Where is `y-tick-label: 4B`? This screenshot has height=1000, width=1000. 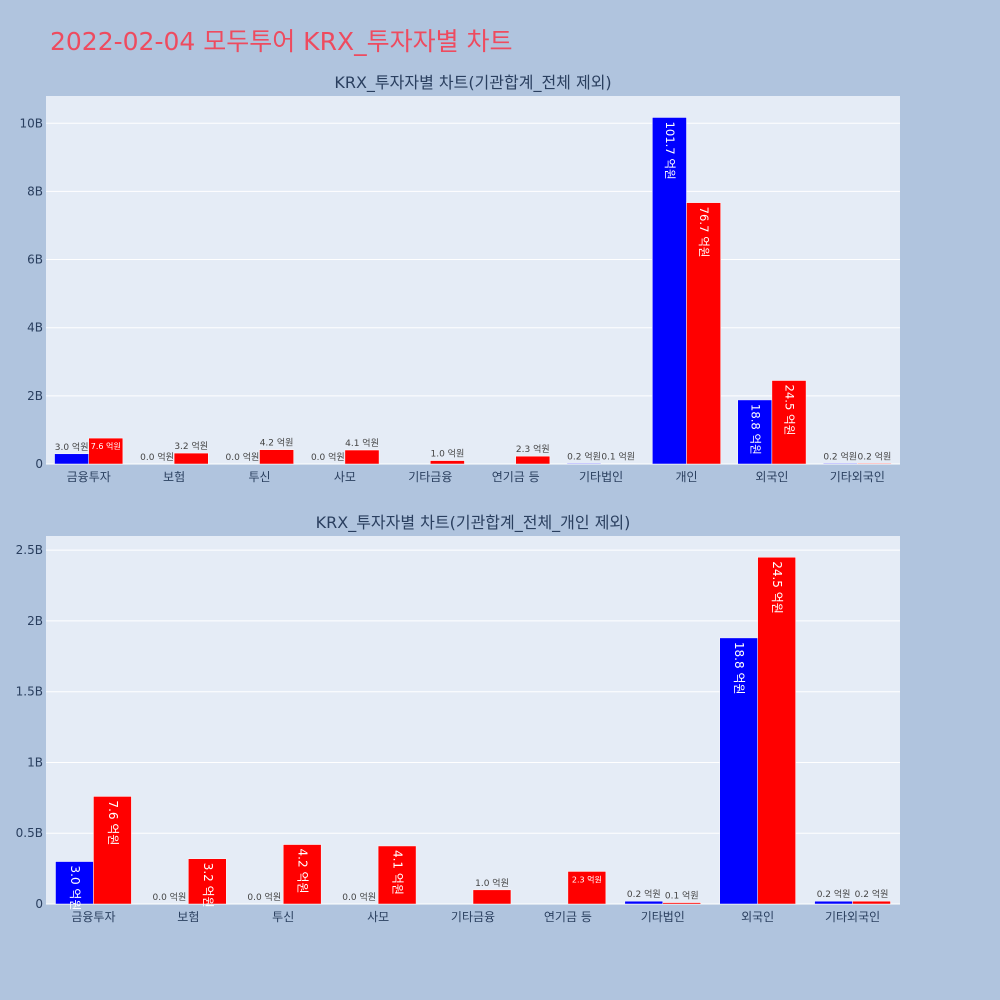
y-tick-label: 4B is located at coordinates (35, 328).